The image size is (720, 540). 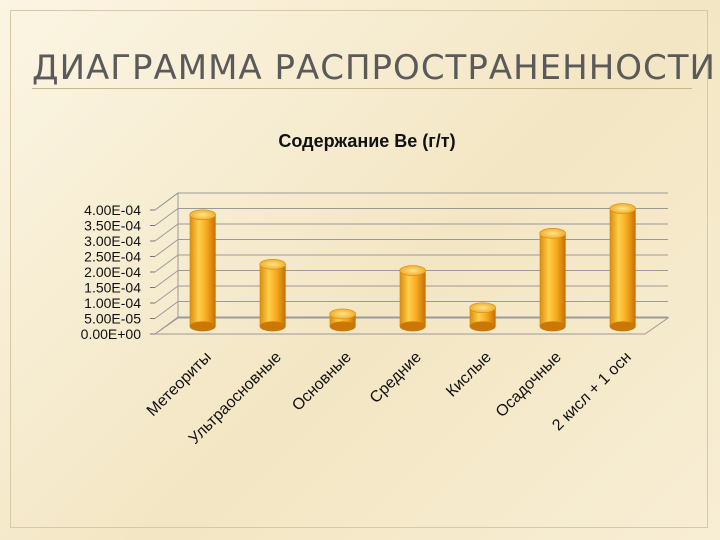 I want to click on page-title: ДИАГРАММА РАСПРОСТРАНЕННОСТИ, so click(x=374, y=68).